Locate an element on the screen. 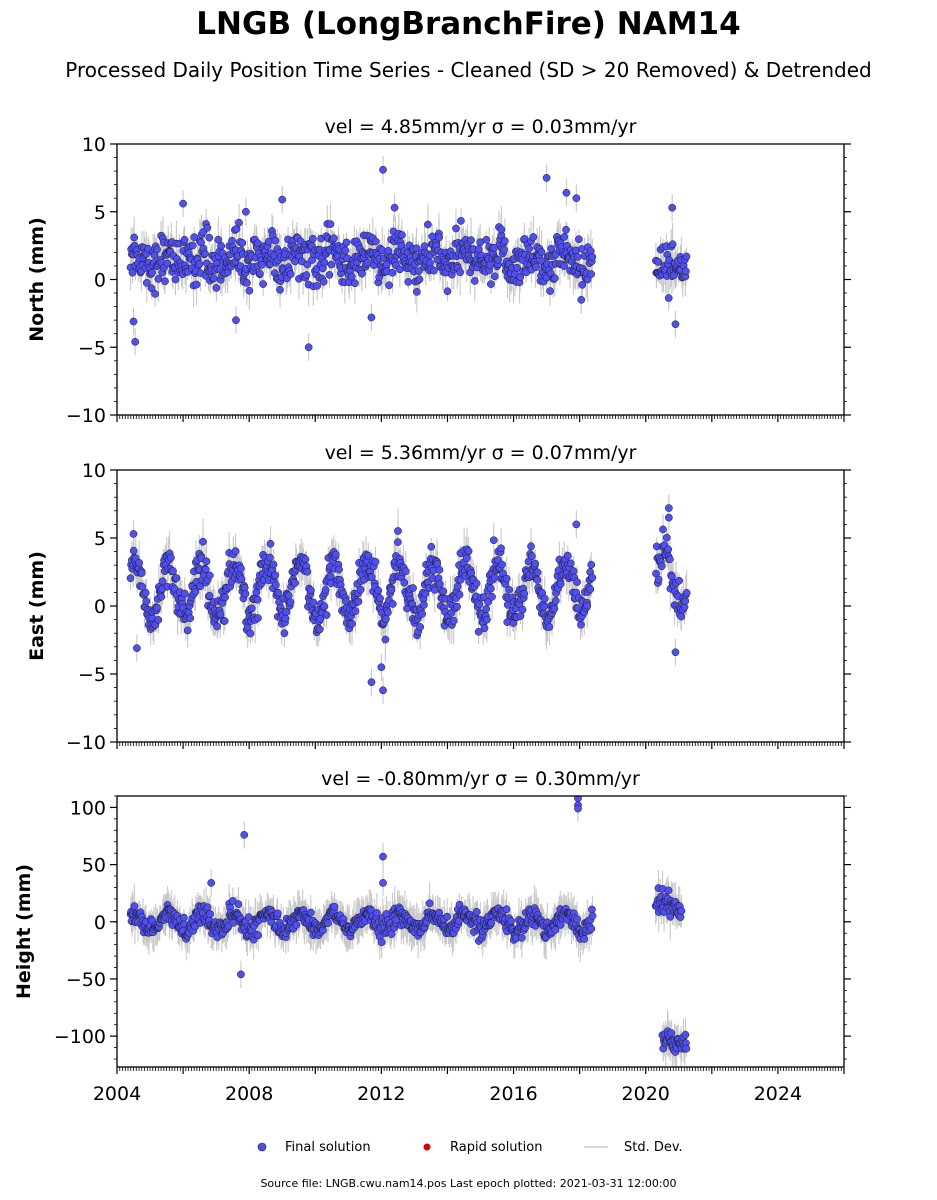 The image size is (937, 1200). y-axis-label: North (mm) is located at coordinates (37, 279).